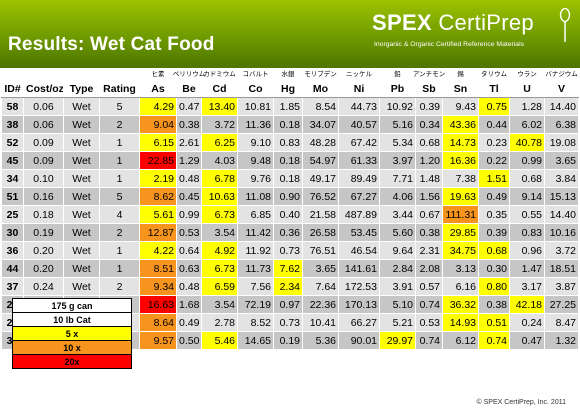  What do you see at coordinates (359, 178) in the screenshot?
I see `table-cell: 89.49` at bounding box center [359, 178].